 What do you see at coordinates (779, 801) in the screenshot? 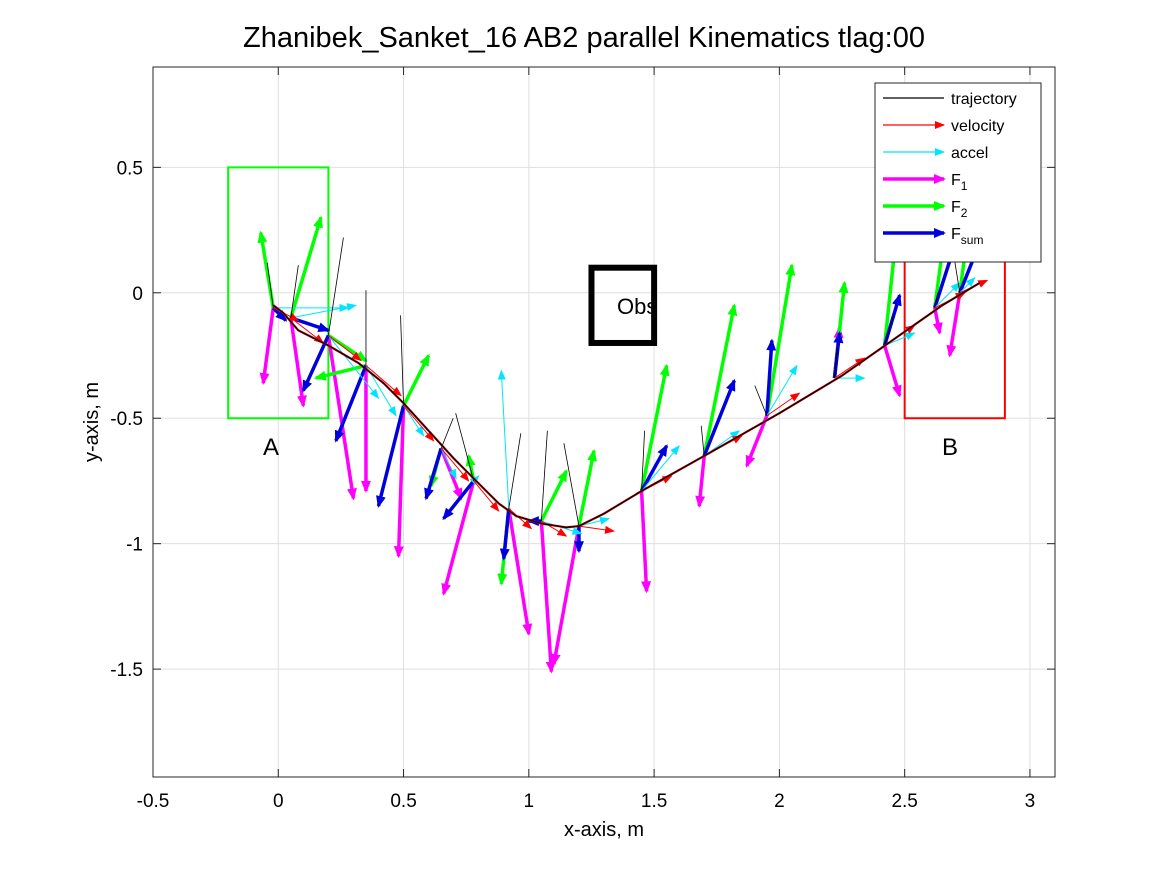
I see `x-tick-label: 2` at bounding box center [779, 801].